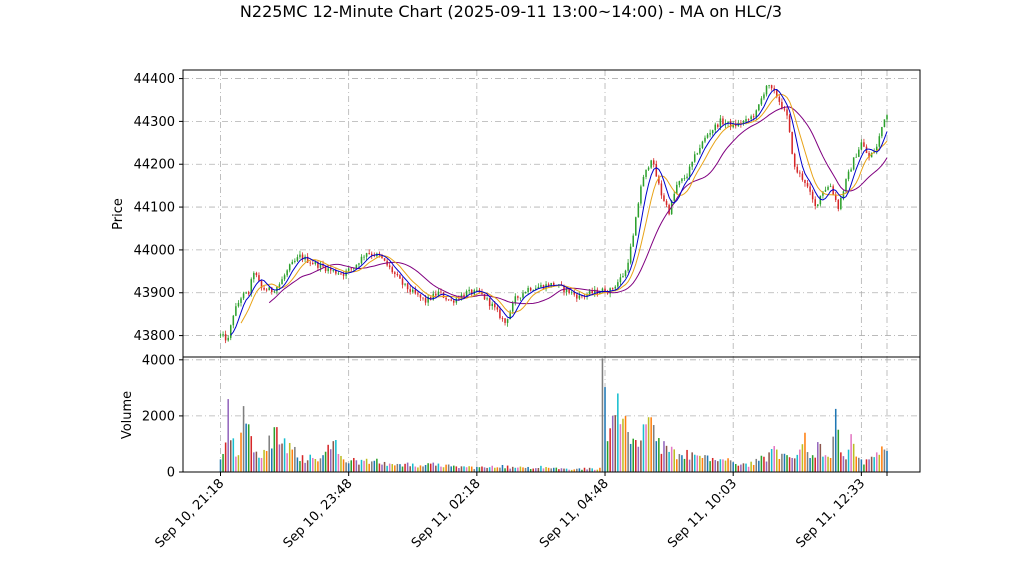  I want to click on volume-grid, so click(551, 415).